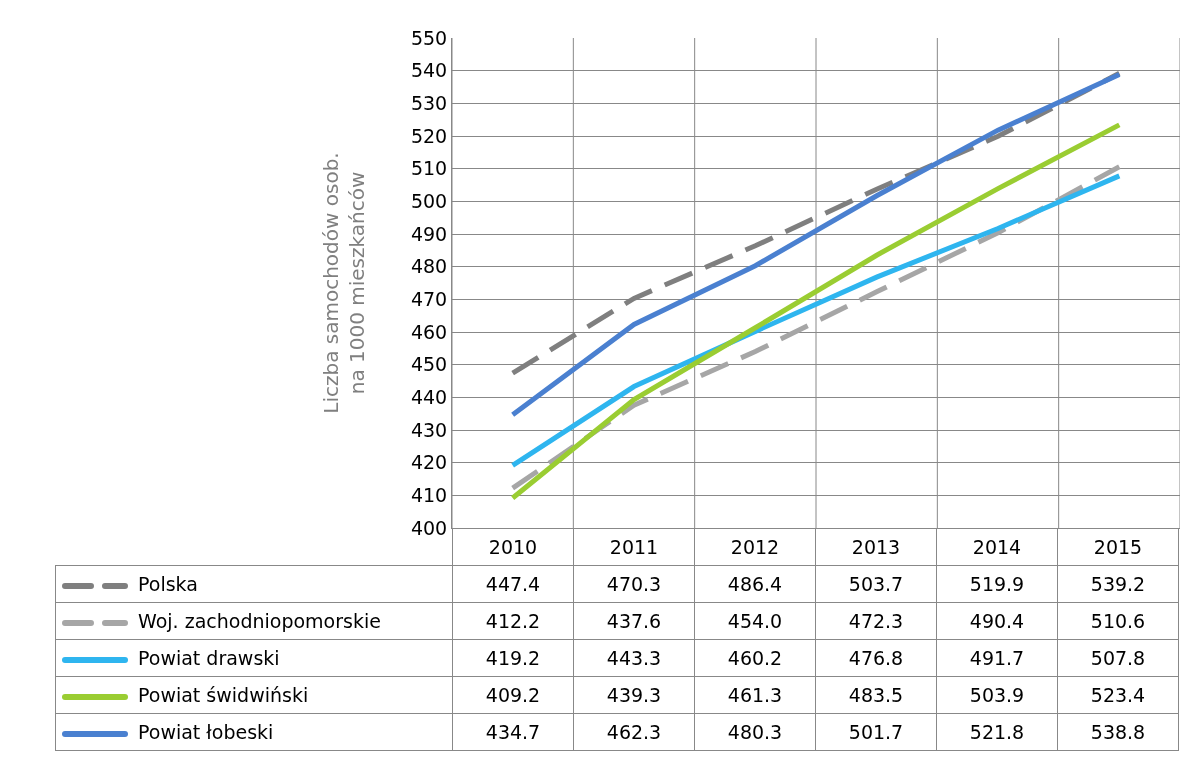 This screenshot has width=1200, height=771. I want to click on y-tick-label: 510, so click(429, 168).